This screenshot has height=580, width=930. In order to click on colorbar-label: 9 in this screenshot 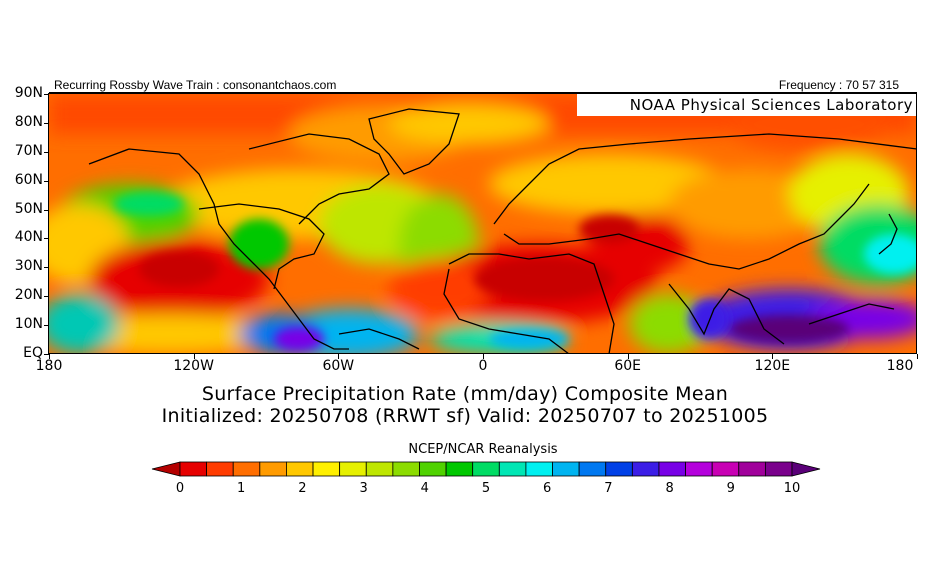, I will do `click(731, 488)`.